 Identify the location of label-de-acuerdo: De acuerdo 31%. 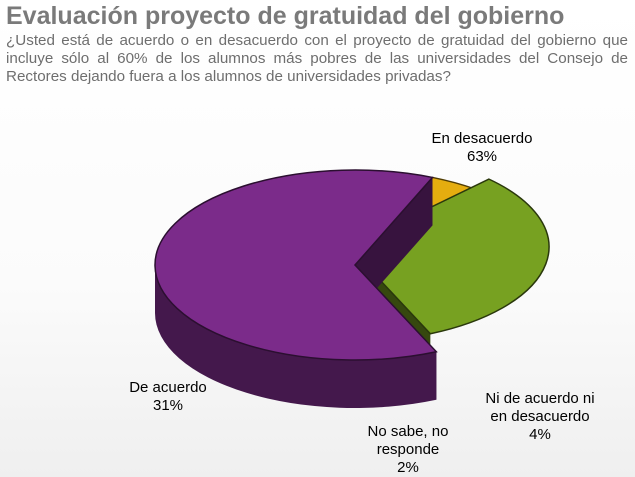
(168, 396).